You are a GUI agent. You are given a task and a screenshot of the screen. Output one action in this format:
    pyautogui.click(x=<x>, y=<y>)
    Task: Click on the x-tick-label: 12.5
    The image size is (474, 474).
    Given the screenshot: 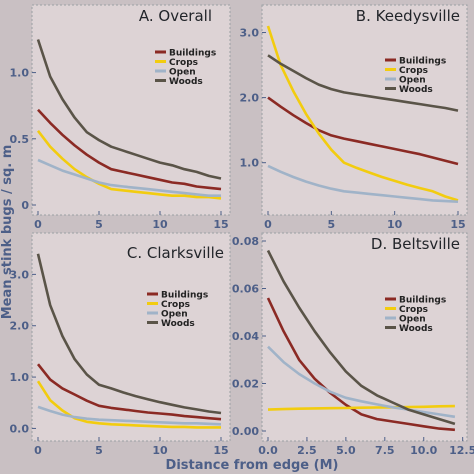 What is the action you would take?
    pyautogui.click(x=461, y=450)
    